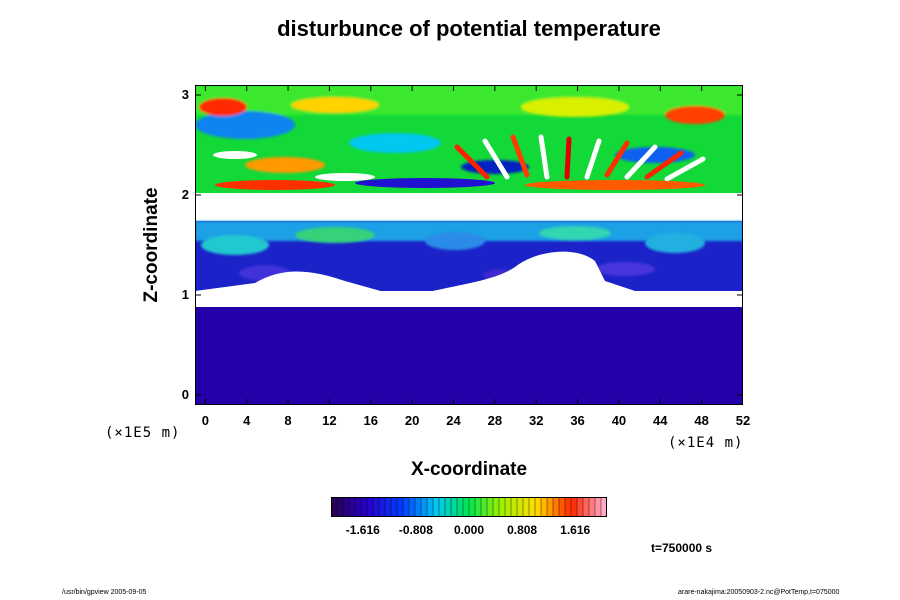 The width and height of the screenshot is (900, 600). I want to click on x-tick-label: 32, so click(536, 420).